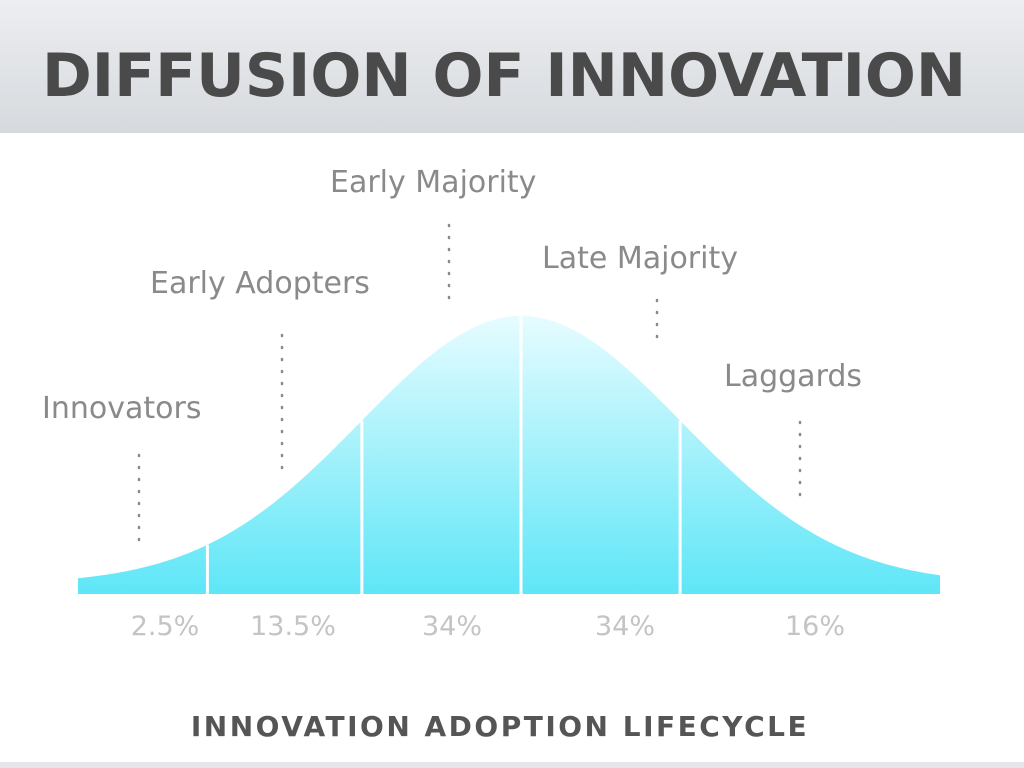  What do you see at coordinates (512, 765) in the screenshot?
I see `footer-band` at bounding box center [512, 765].